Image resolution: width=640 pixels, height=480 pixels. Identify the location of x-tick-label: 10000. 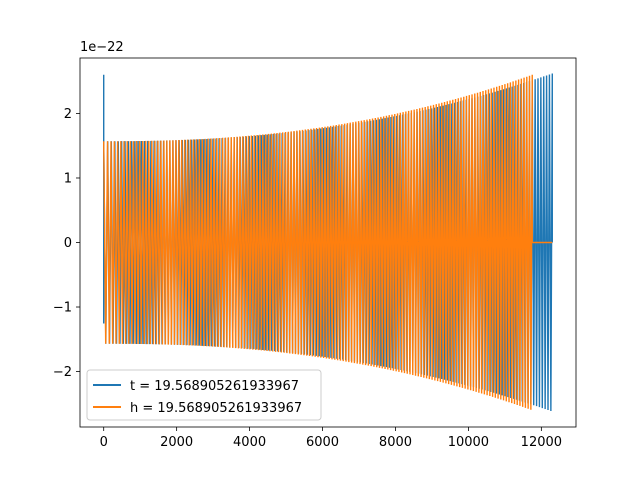
(468, 442).